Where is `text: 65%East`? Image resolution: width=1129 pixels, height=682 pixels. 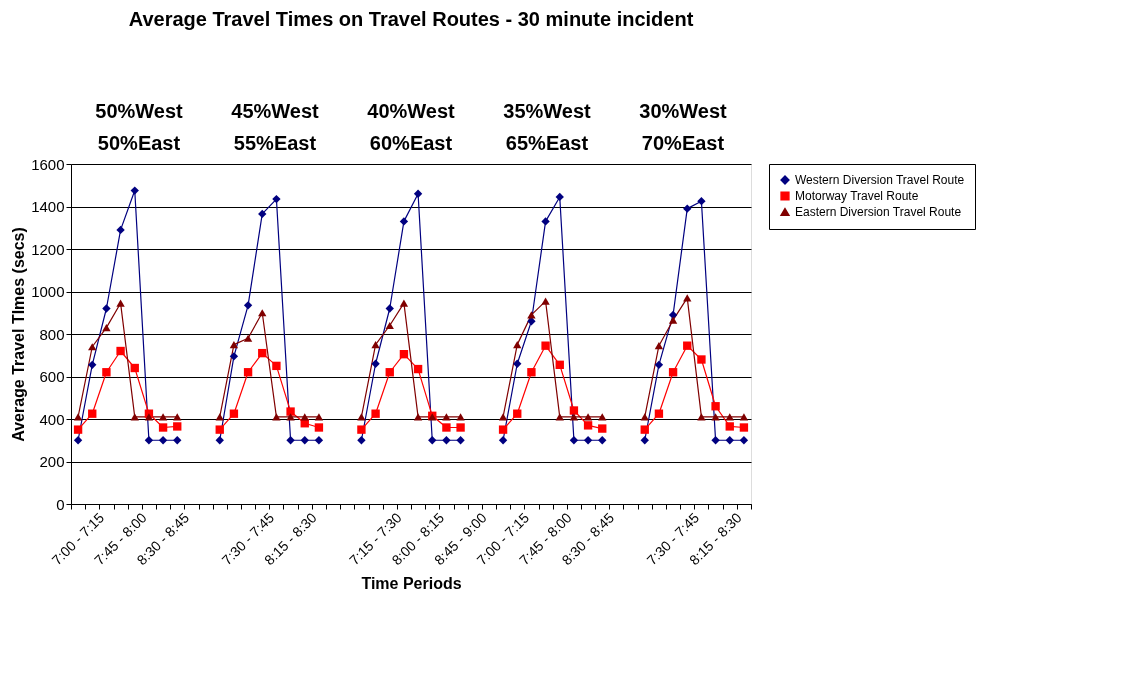 text: 65%East is located at coordinates (547, 143).